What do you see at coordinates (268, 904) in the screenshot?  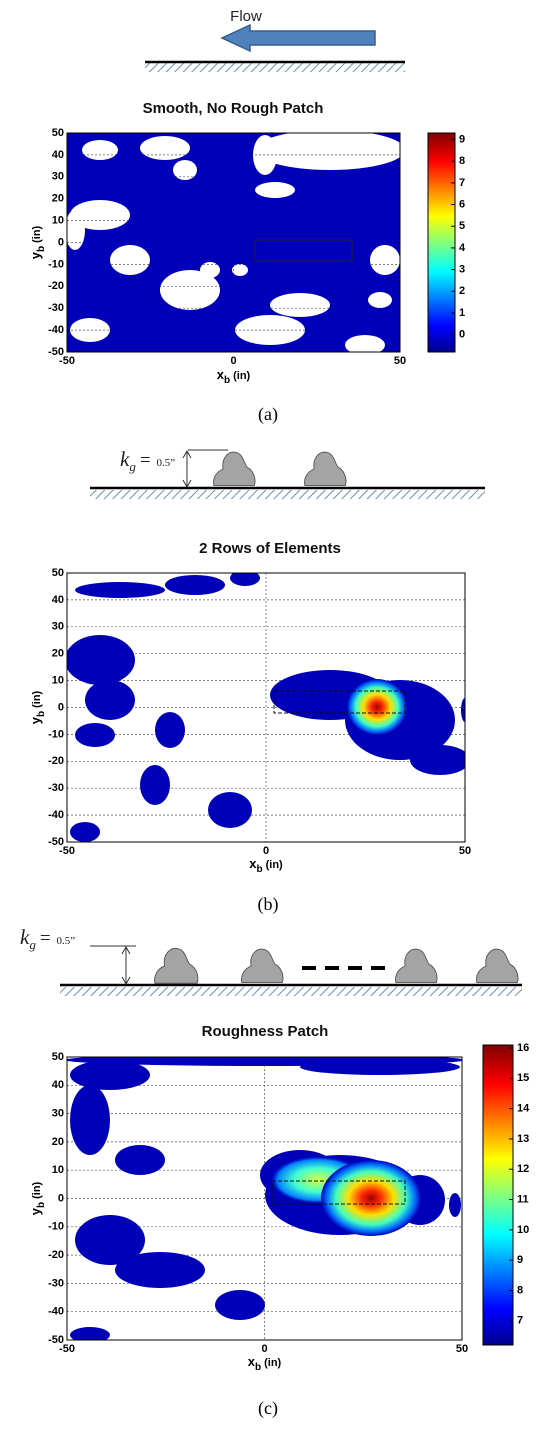 I see `caption: (b)` at bounding box center [268, 904].